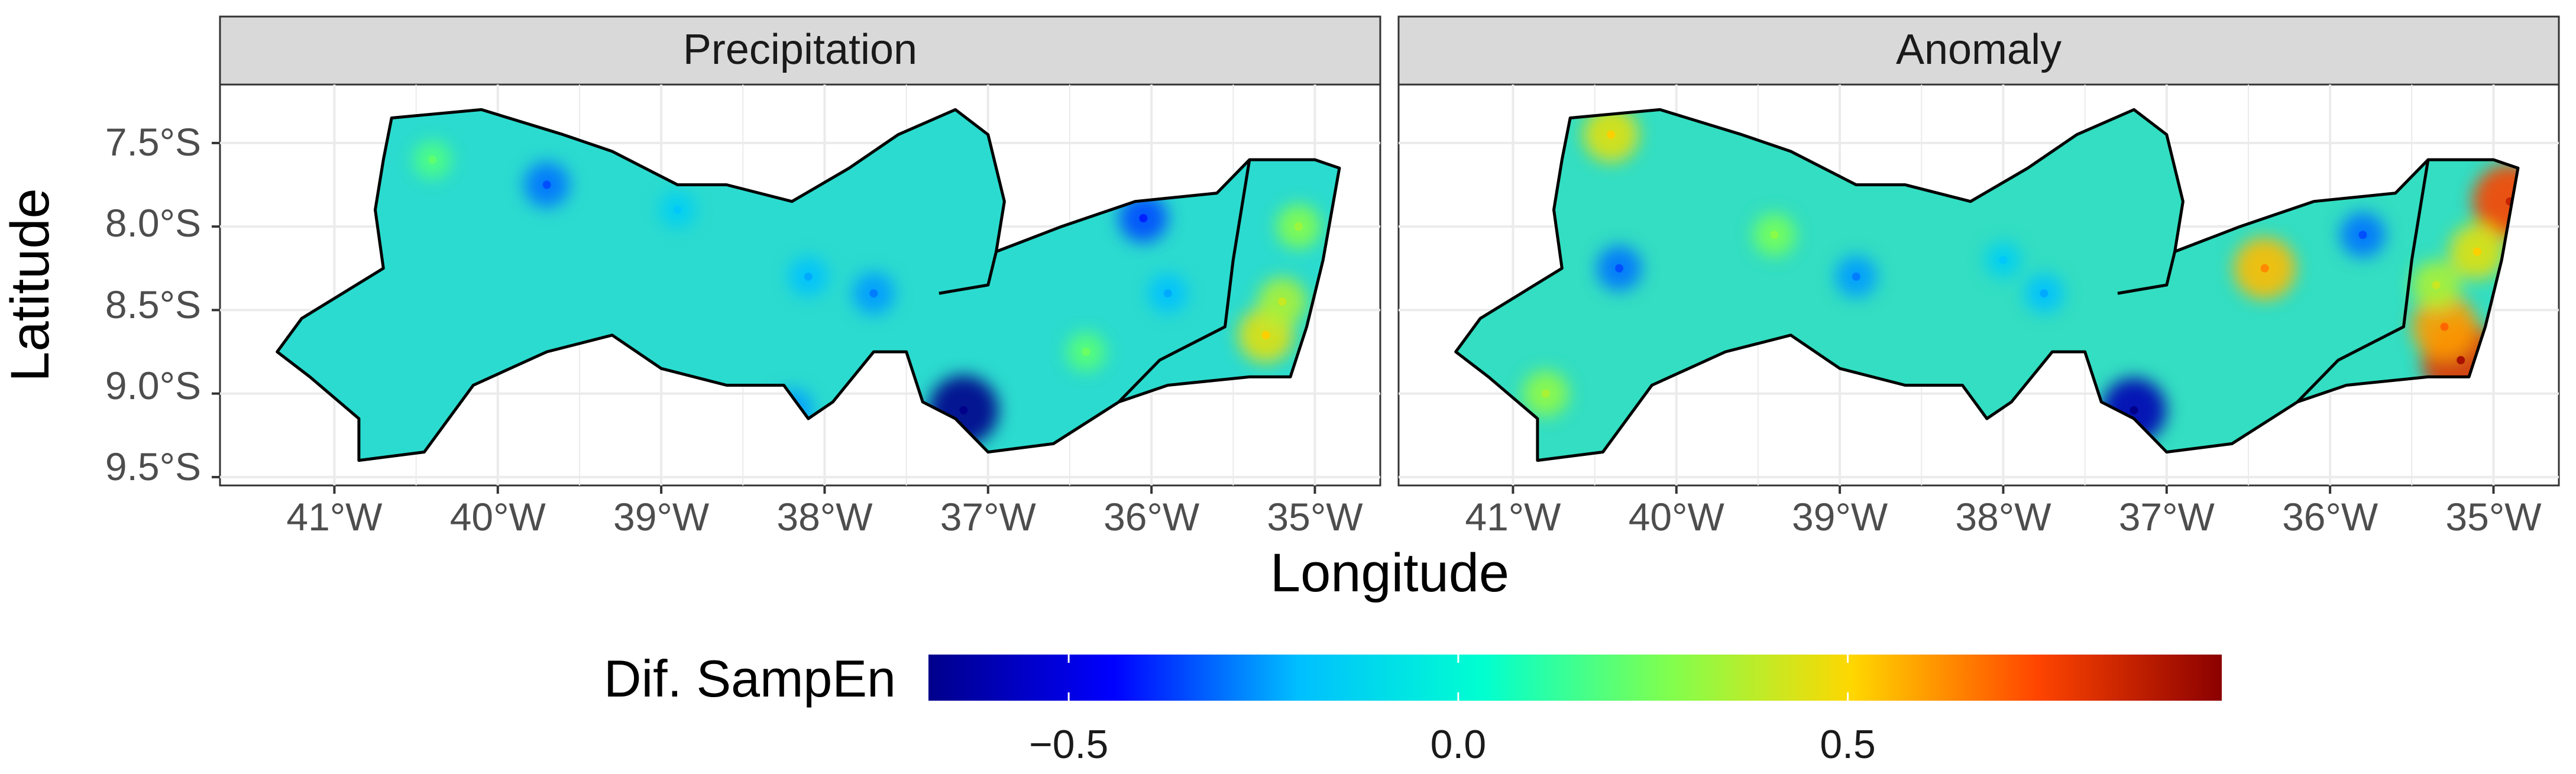  Describe the element at coordinates (30, 284) in the screenshot. I see `y-axis-title: Latitude` at that location.